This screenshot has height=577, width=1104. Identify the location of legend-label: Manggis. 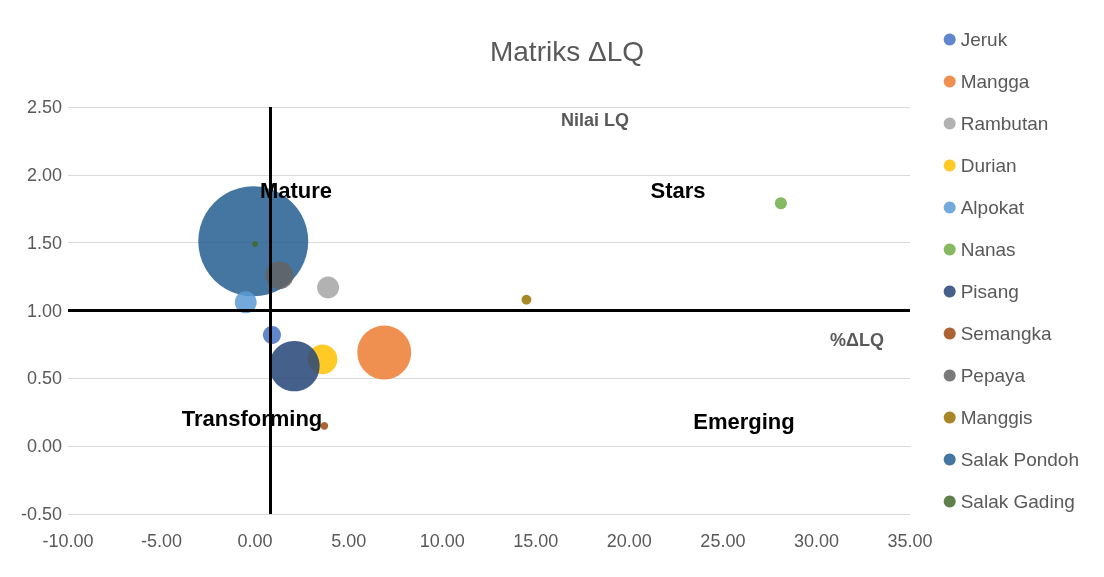
(996, 417).